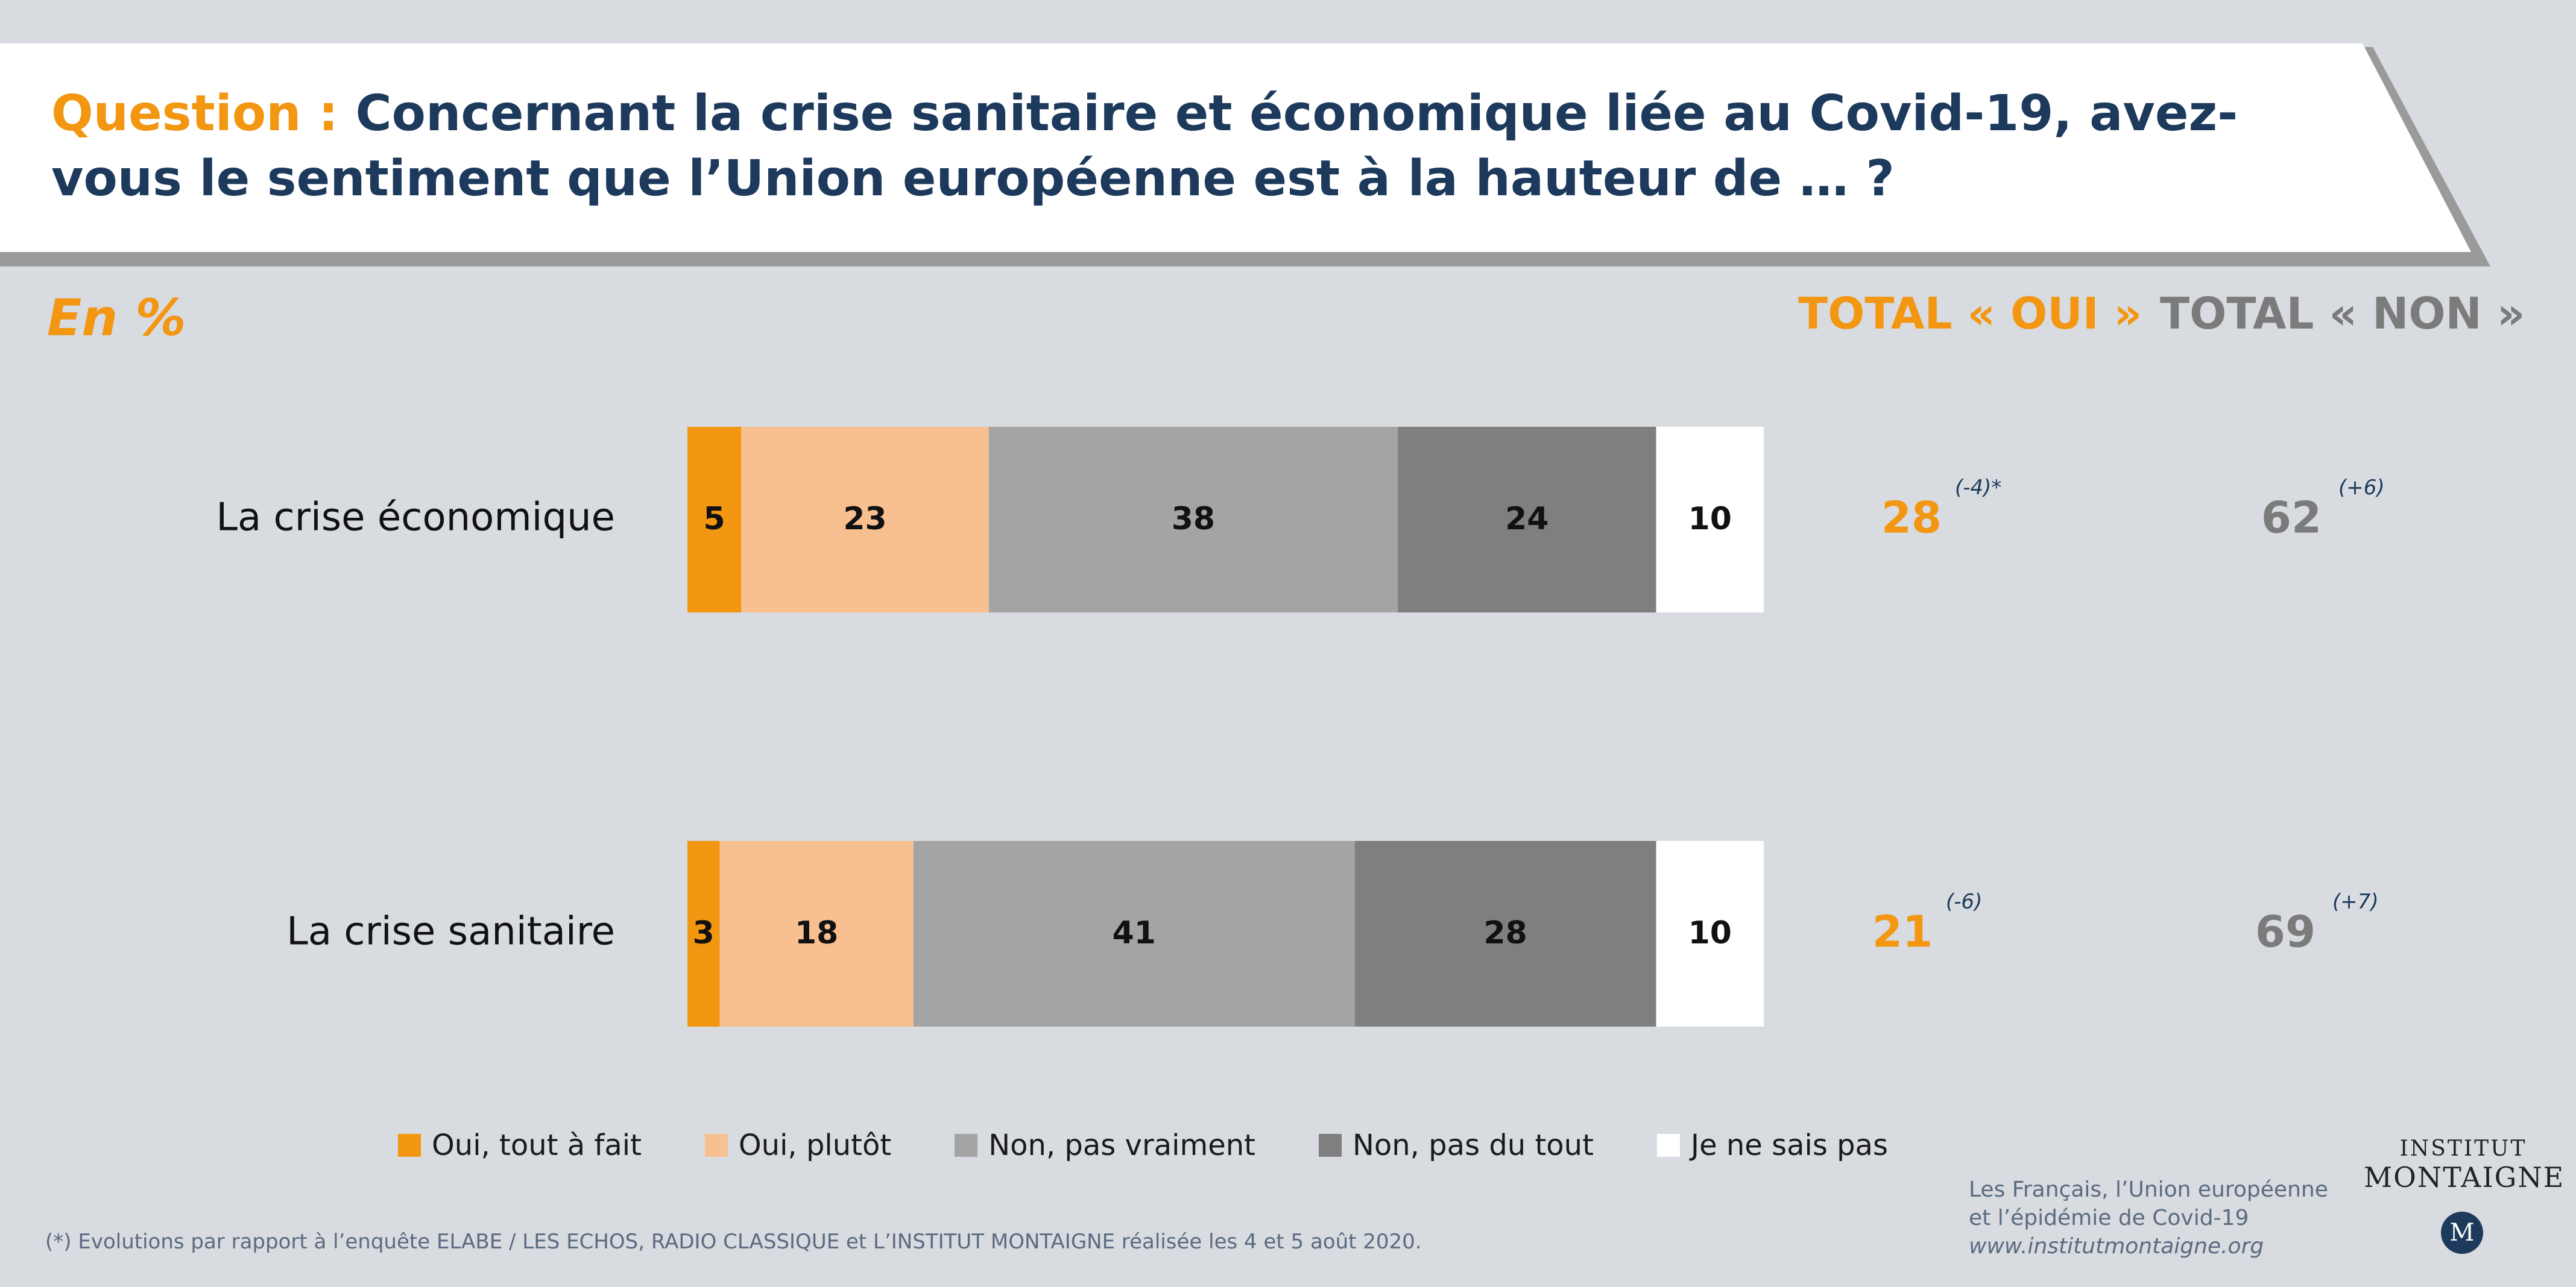 This screenshot has height=1287, width=2576. I want to click on category-label: La crise sanitaire, so click(450, 932).